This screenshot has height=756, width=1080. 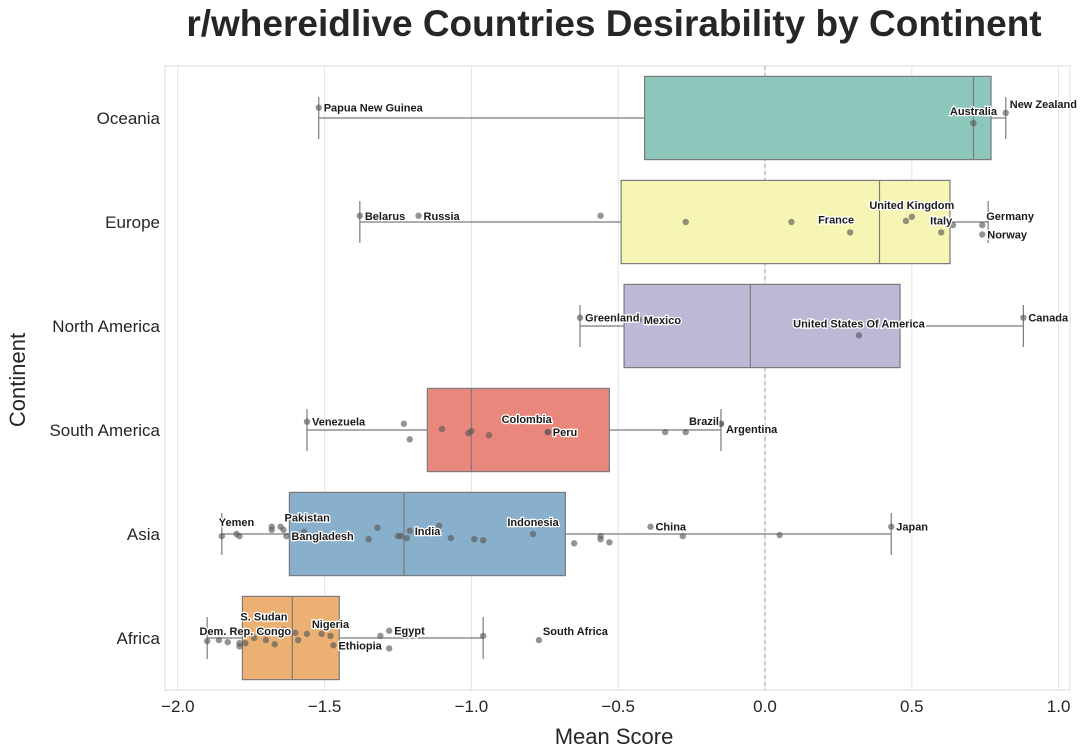 I want to click on y-tick-label: South America, so click(x=104, y=430).